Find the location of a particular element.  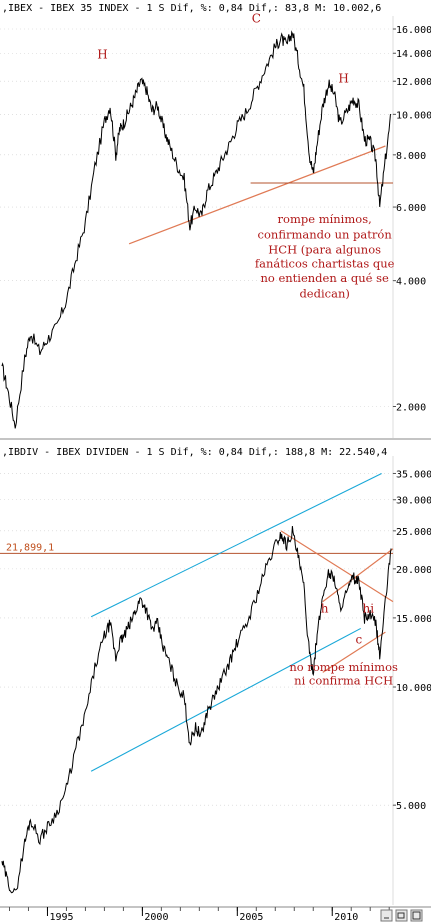

ibex-trendlines is located at coordinates (260, 195).